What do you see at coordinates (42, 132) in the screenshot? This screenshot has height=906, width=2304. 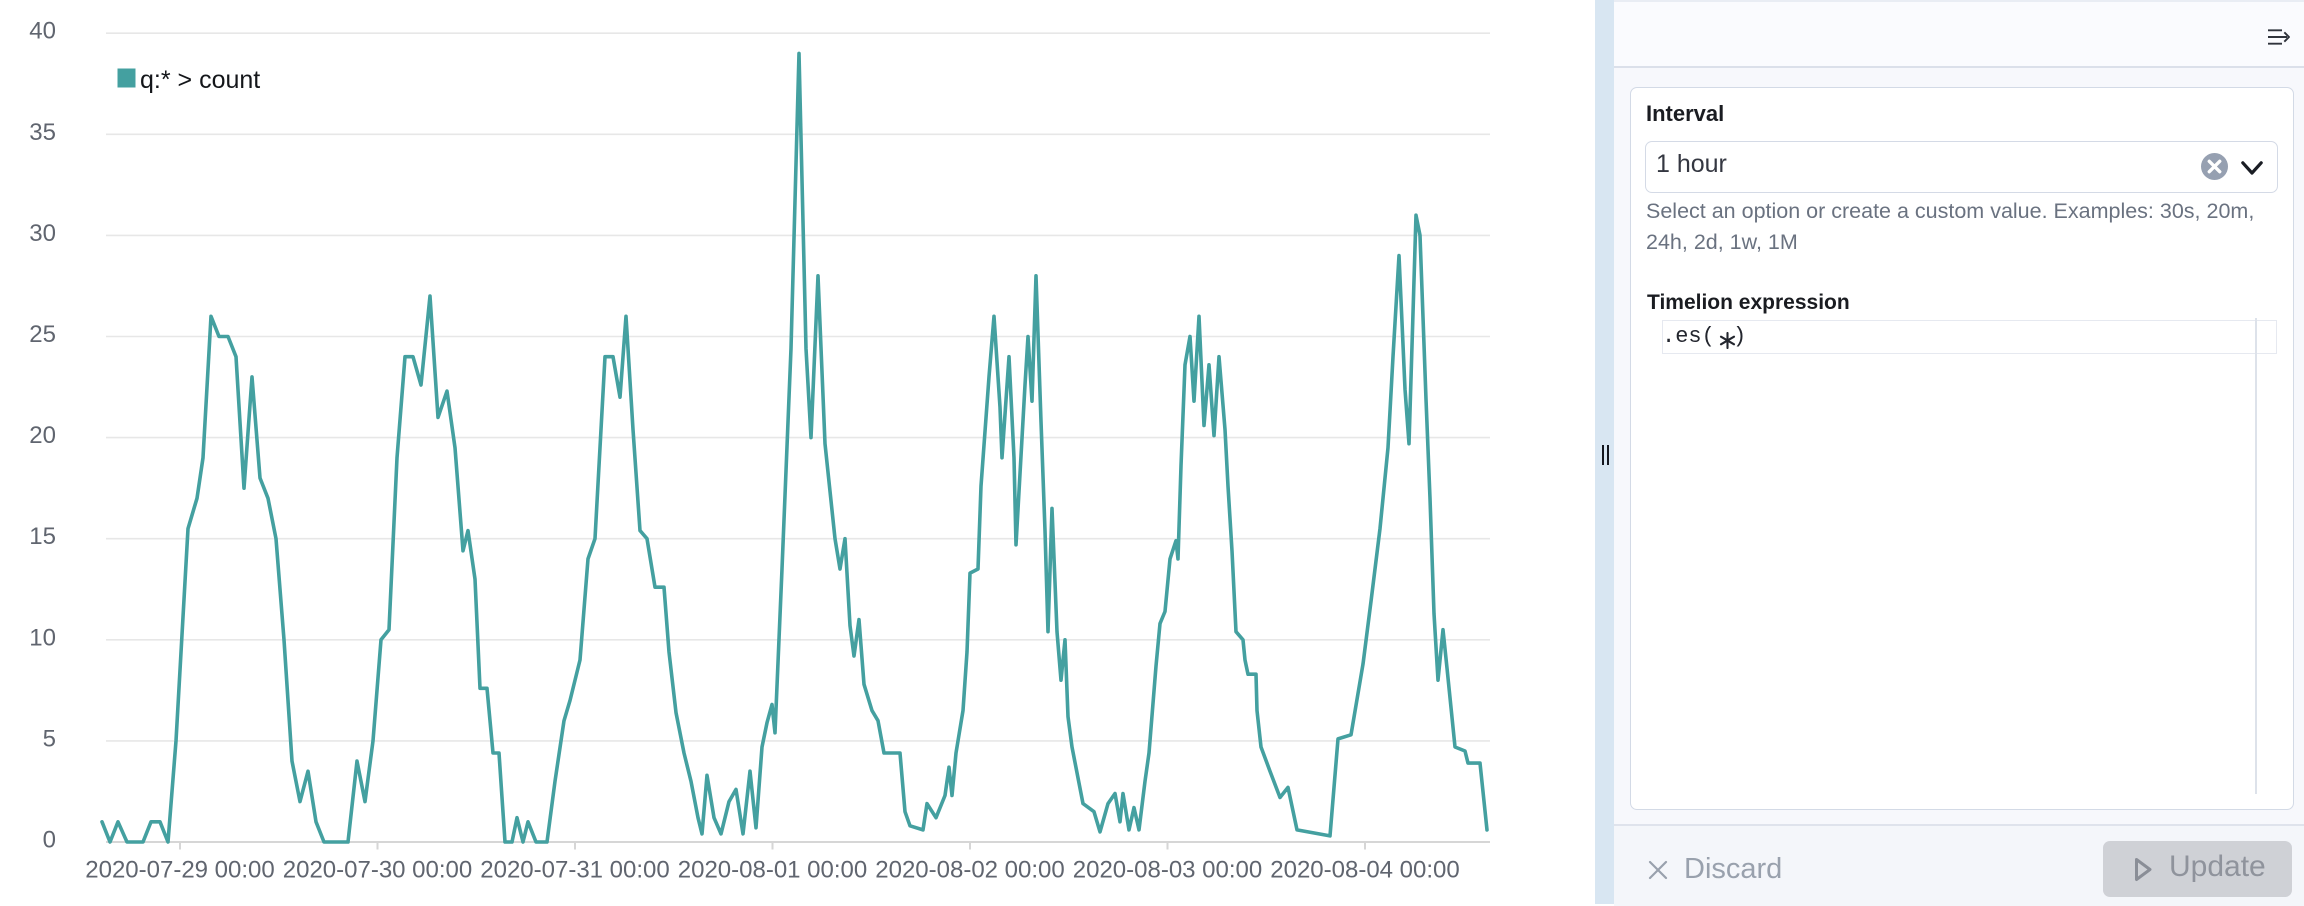 I see `svg-text: 35` at bounding box center [42, 132].